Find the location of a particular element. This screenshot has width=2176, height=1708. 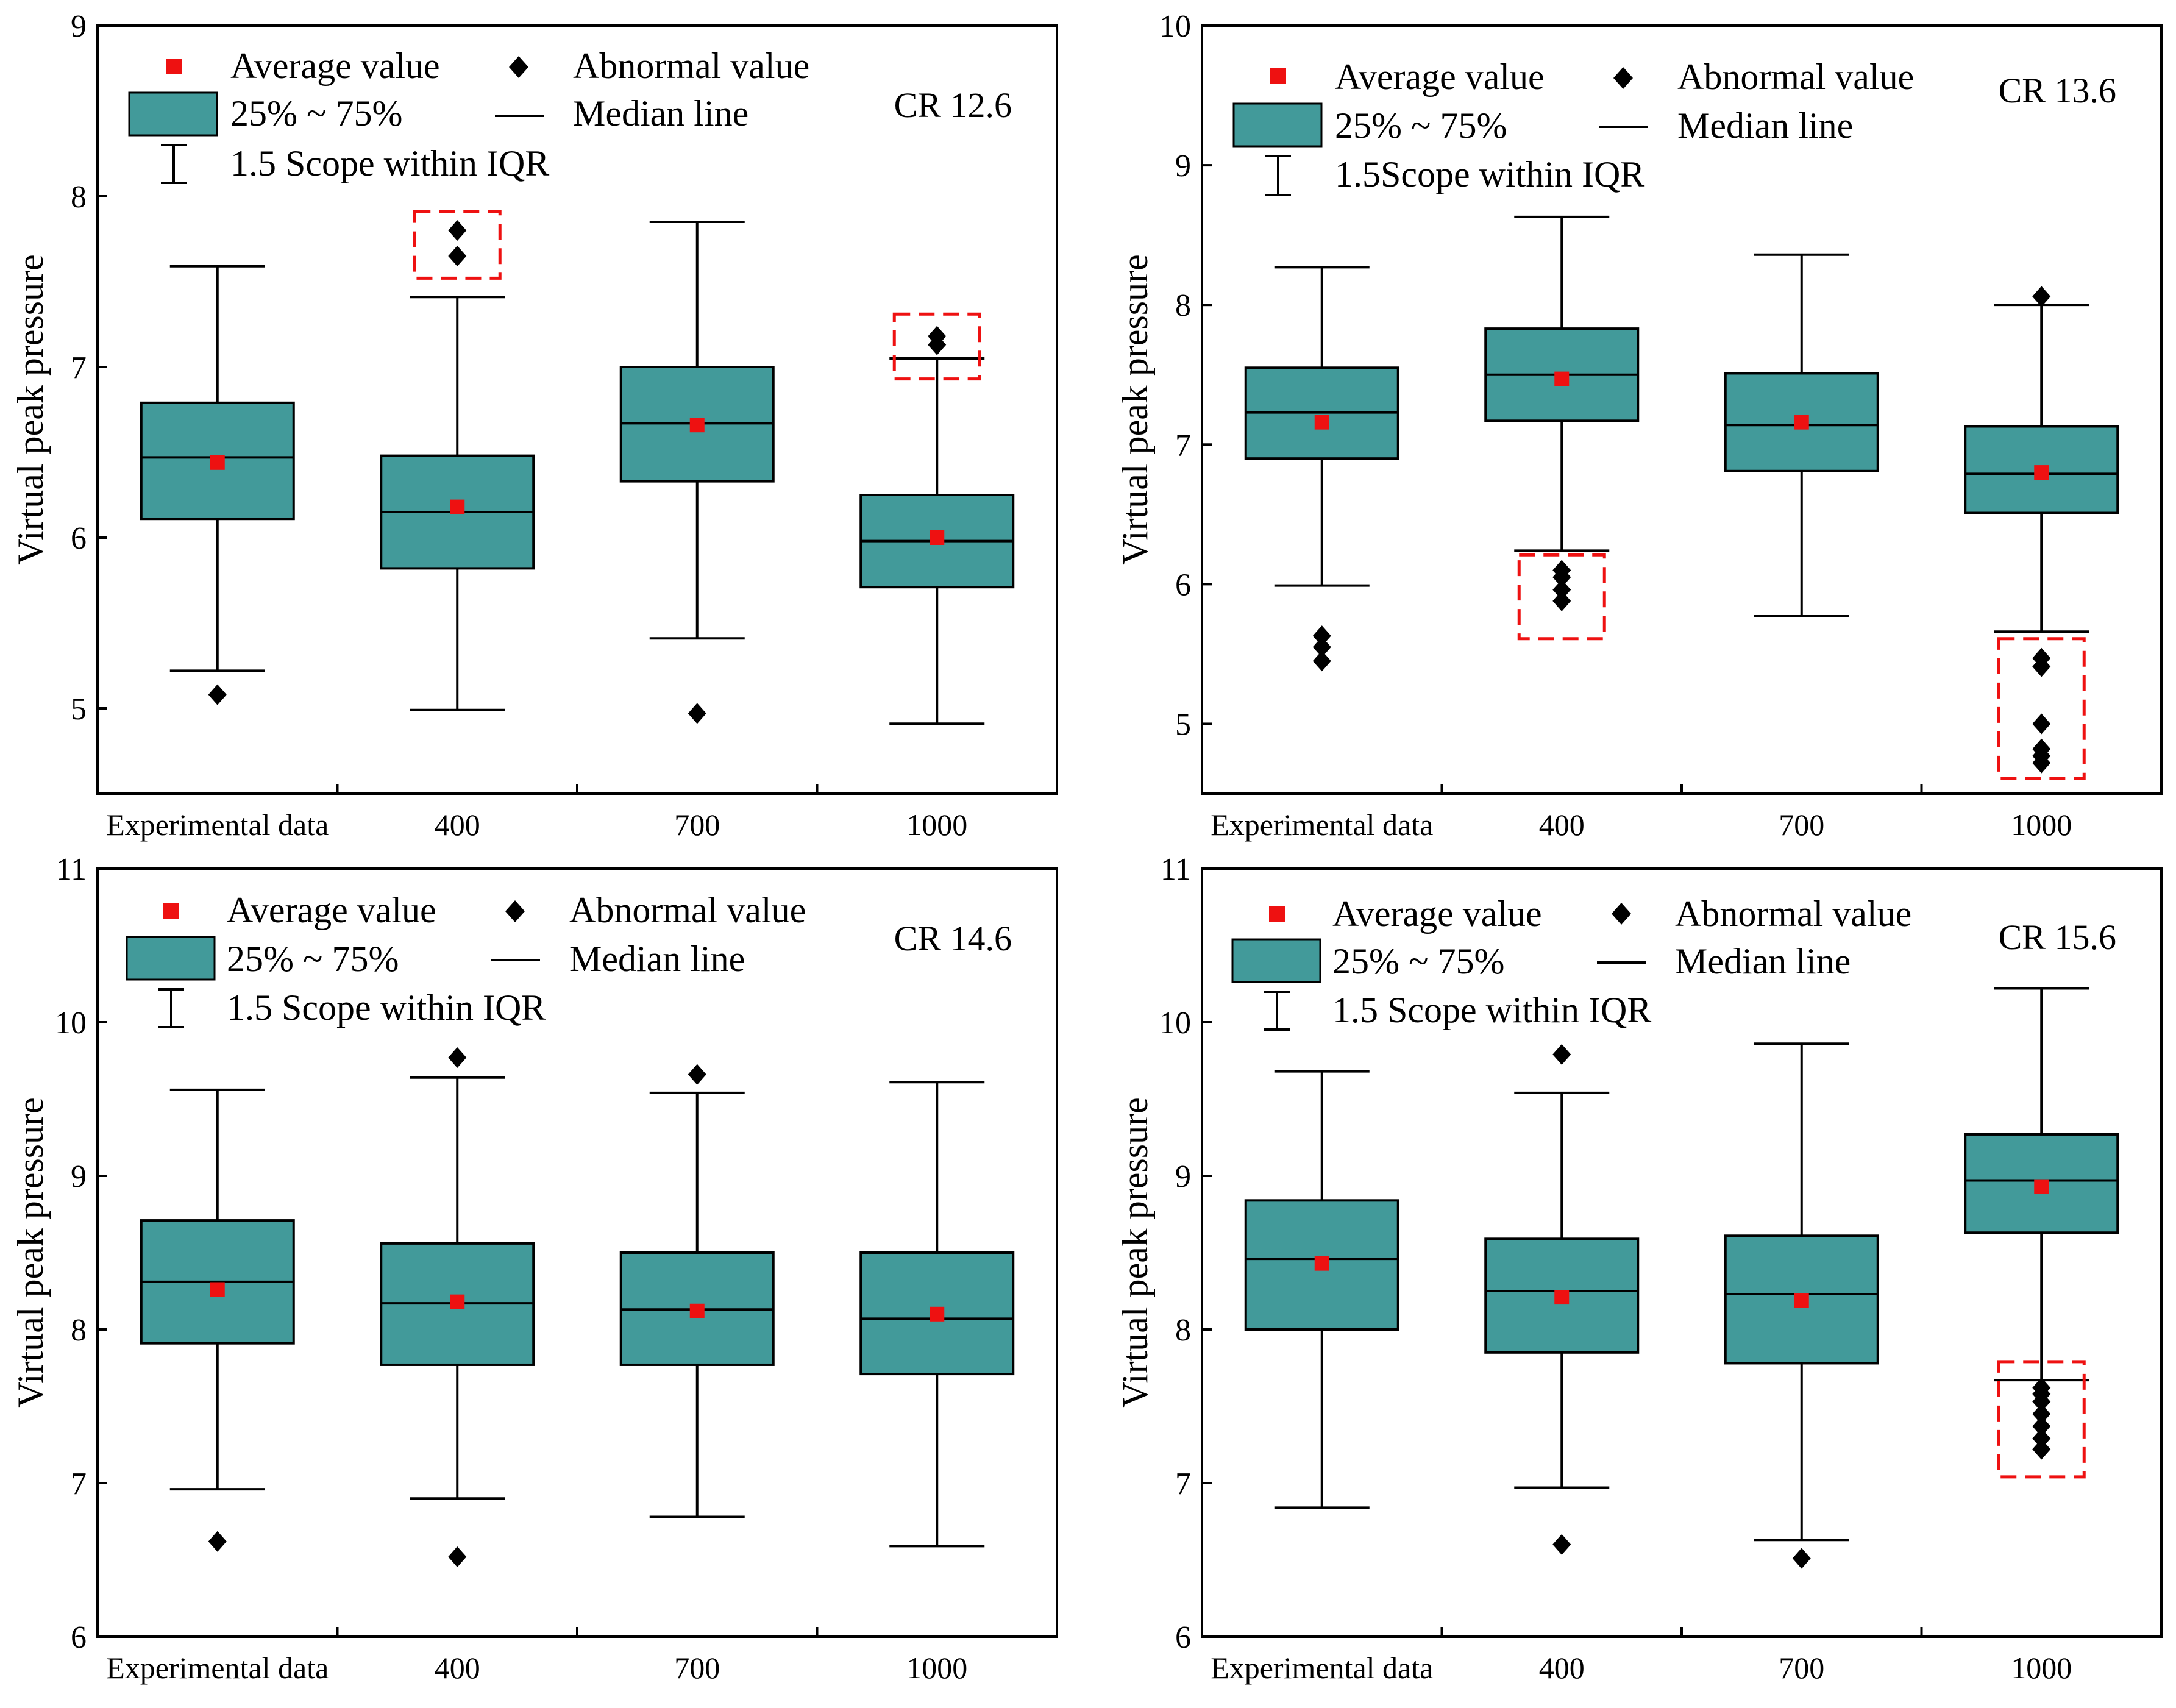

x-tick-label: Experimental data is located at coordinates (218, 1668).